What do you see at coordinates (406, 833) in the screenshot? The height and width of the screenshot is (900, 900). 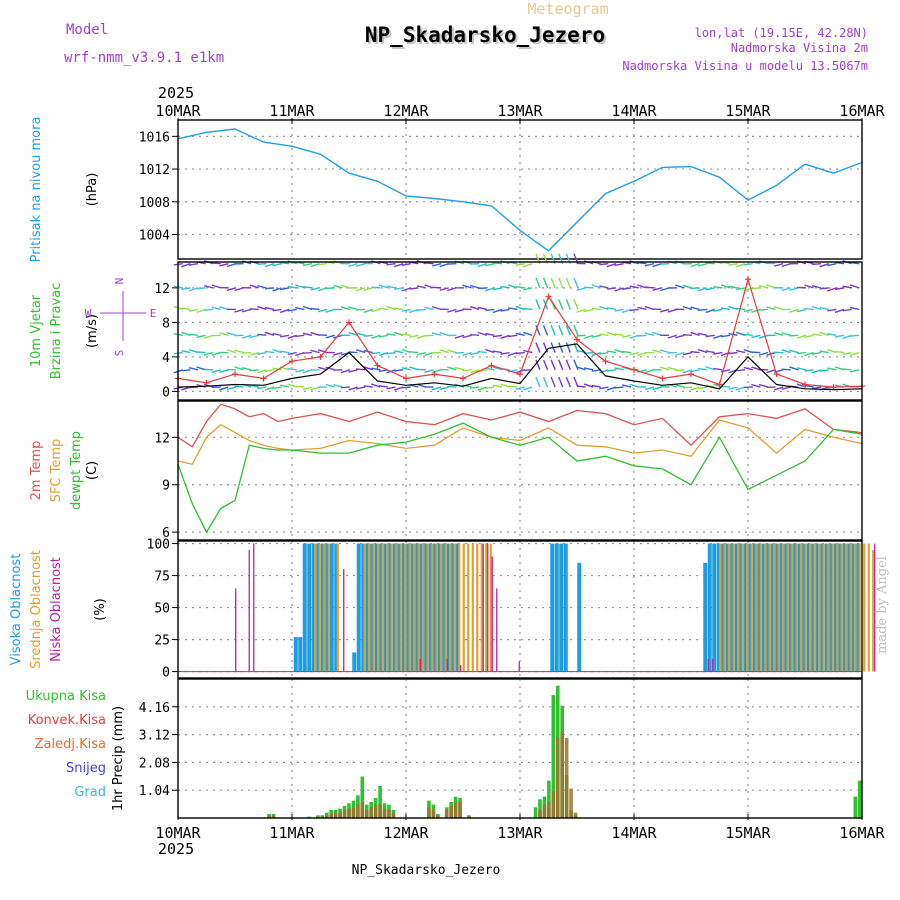 I see `x-tick-label-bottom: 12MAR` at bounding box center [406, 833].